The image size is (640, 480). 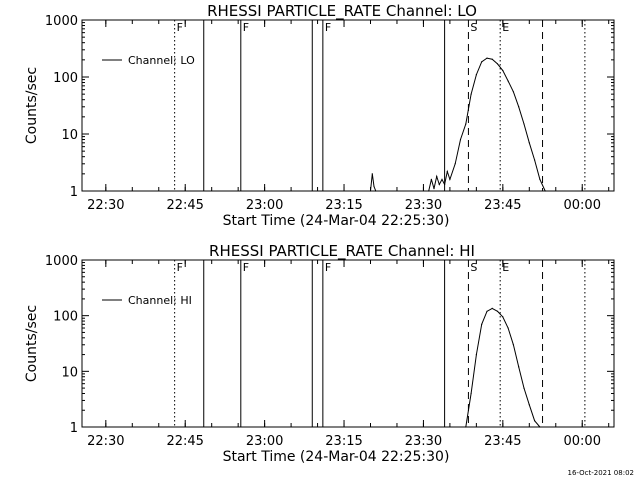 What do you see at coordinates (601, 473) in the screenshot?
I see `footer-timestamp: 16-Oct-2021 08:02` at bounding box center [601, 473].